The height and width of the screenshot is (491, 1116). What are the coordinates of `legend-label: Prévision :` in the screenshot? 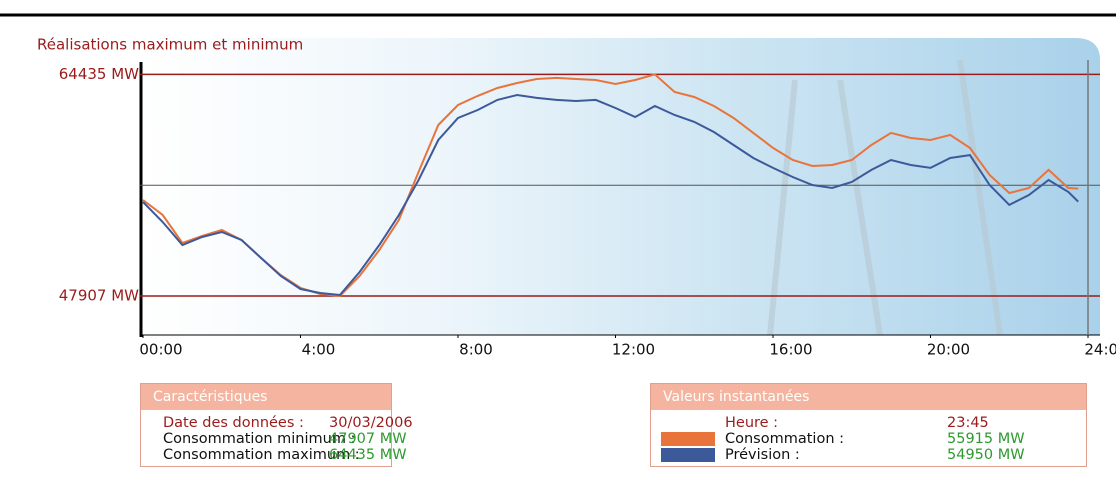 It's located at (762, 455).